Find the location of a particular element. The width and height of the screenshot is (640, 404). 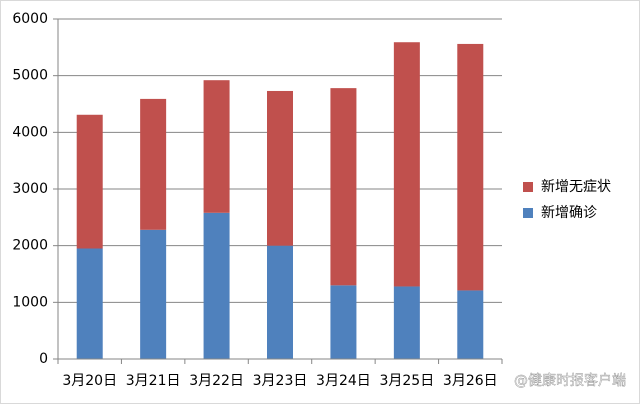

x-tick-label: 3月23日 is located at coordinates (280, 381).